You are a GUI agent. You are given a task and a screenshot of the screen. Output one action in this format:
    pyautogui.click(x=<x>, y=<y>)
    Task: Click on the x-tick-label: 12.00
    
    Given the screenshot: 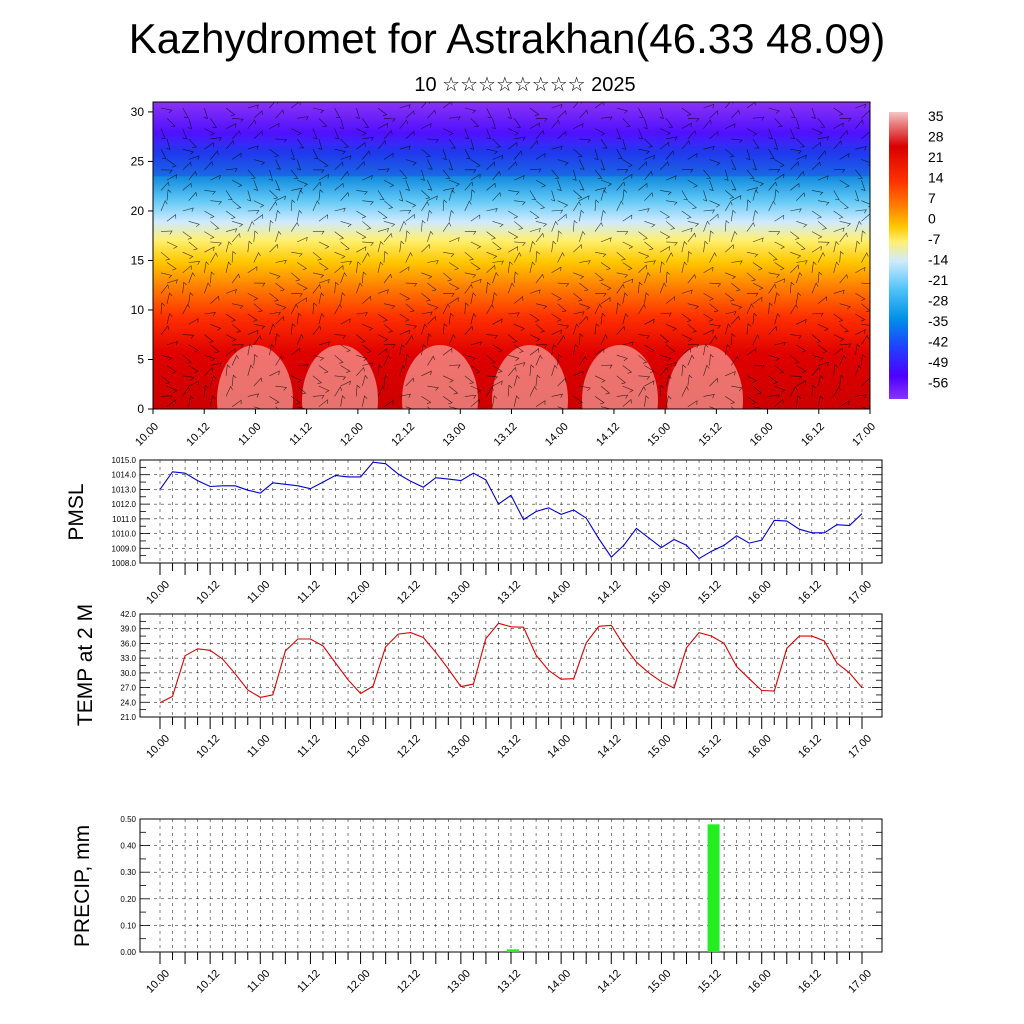 What is the action you would take?
    pyautogui.click(x=359, y=593)
    